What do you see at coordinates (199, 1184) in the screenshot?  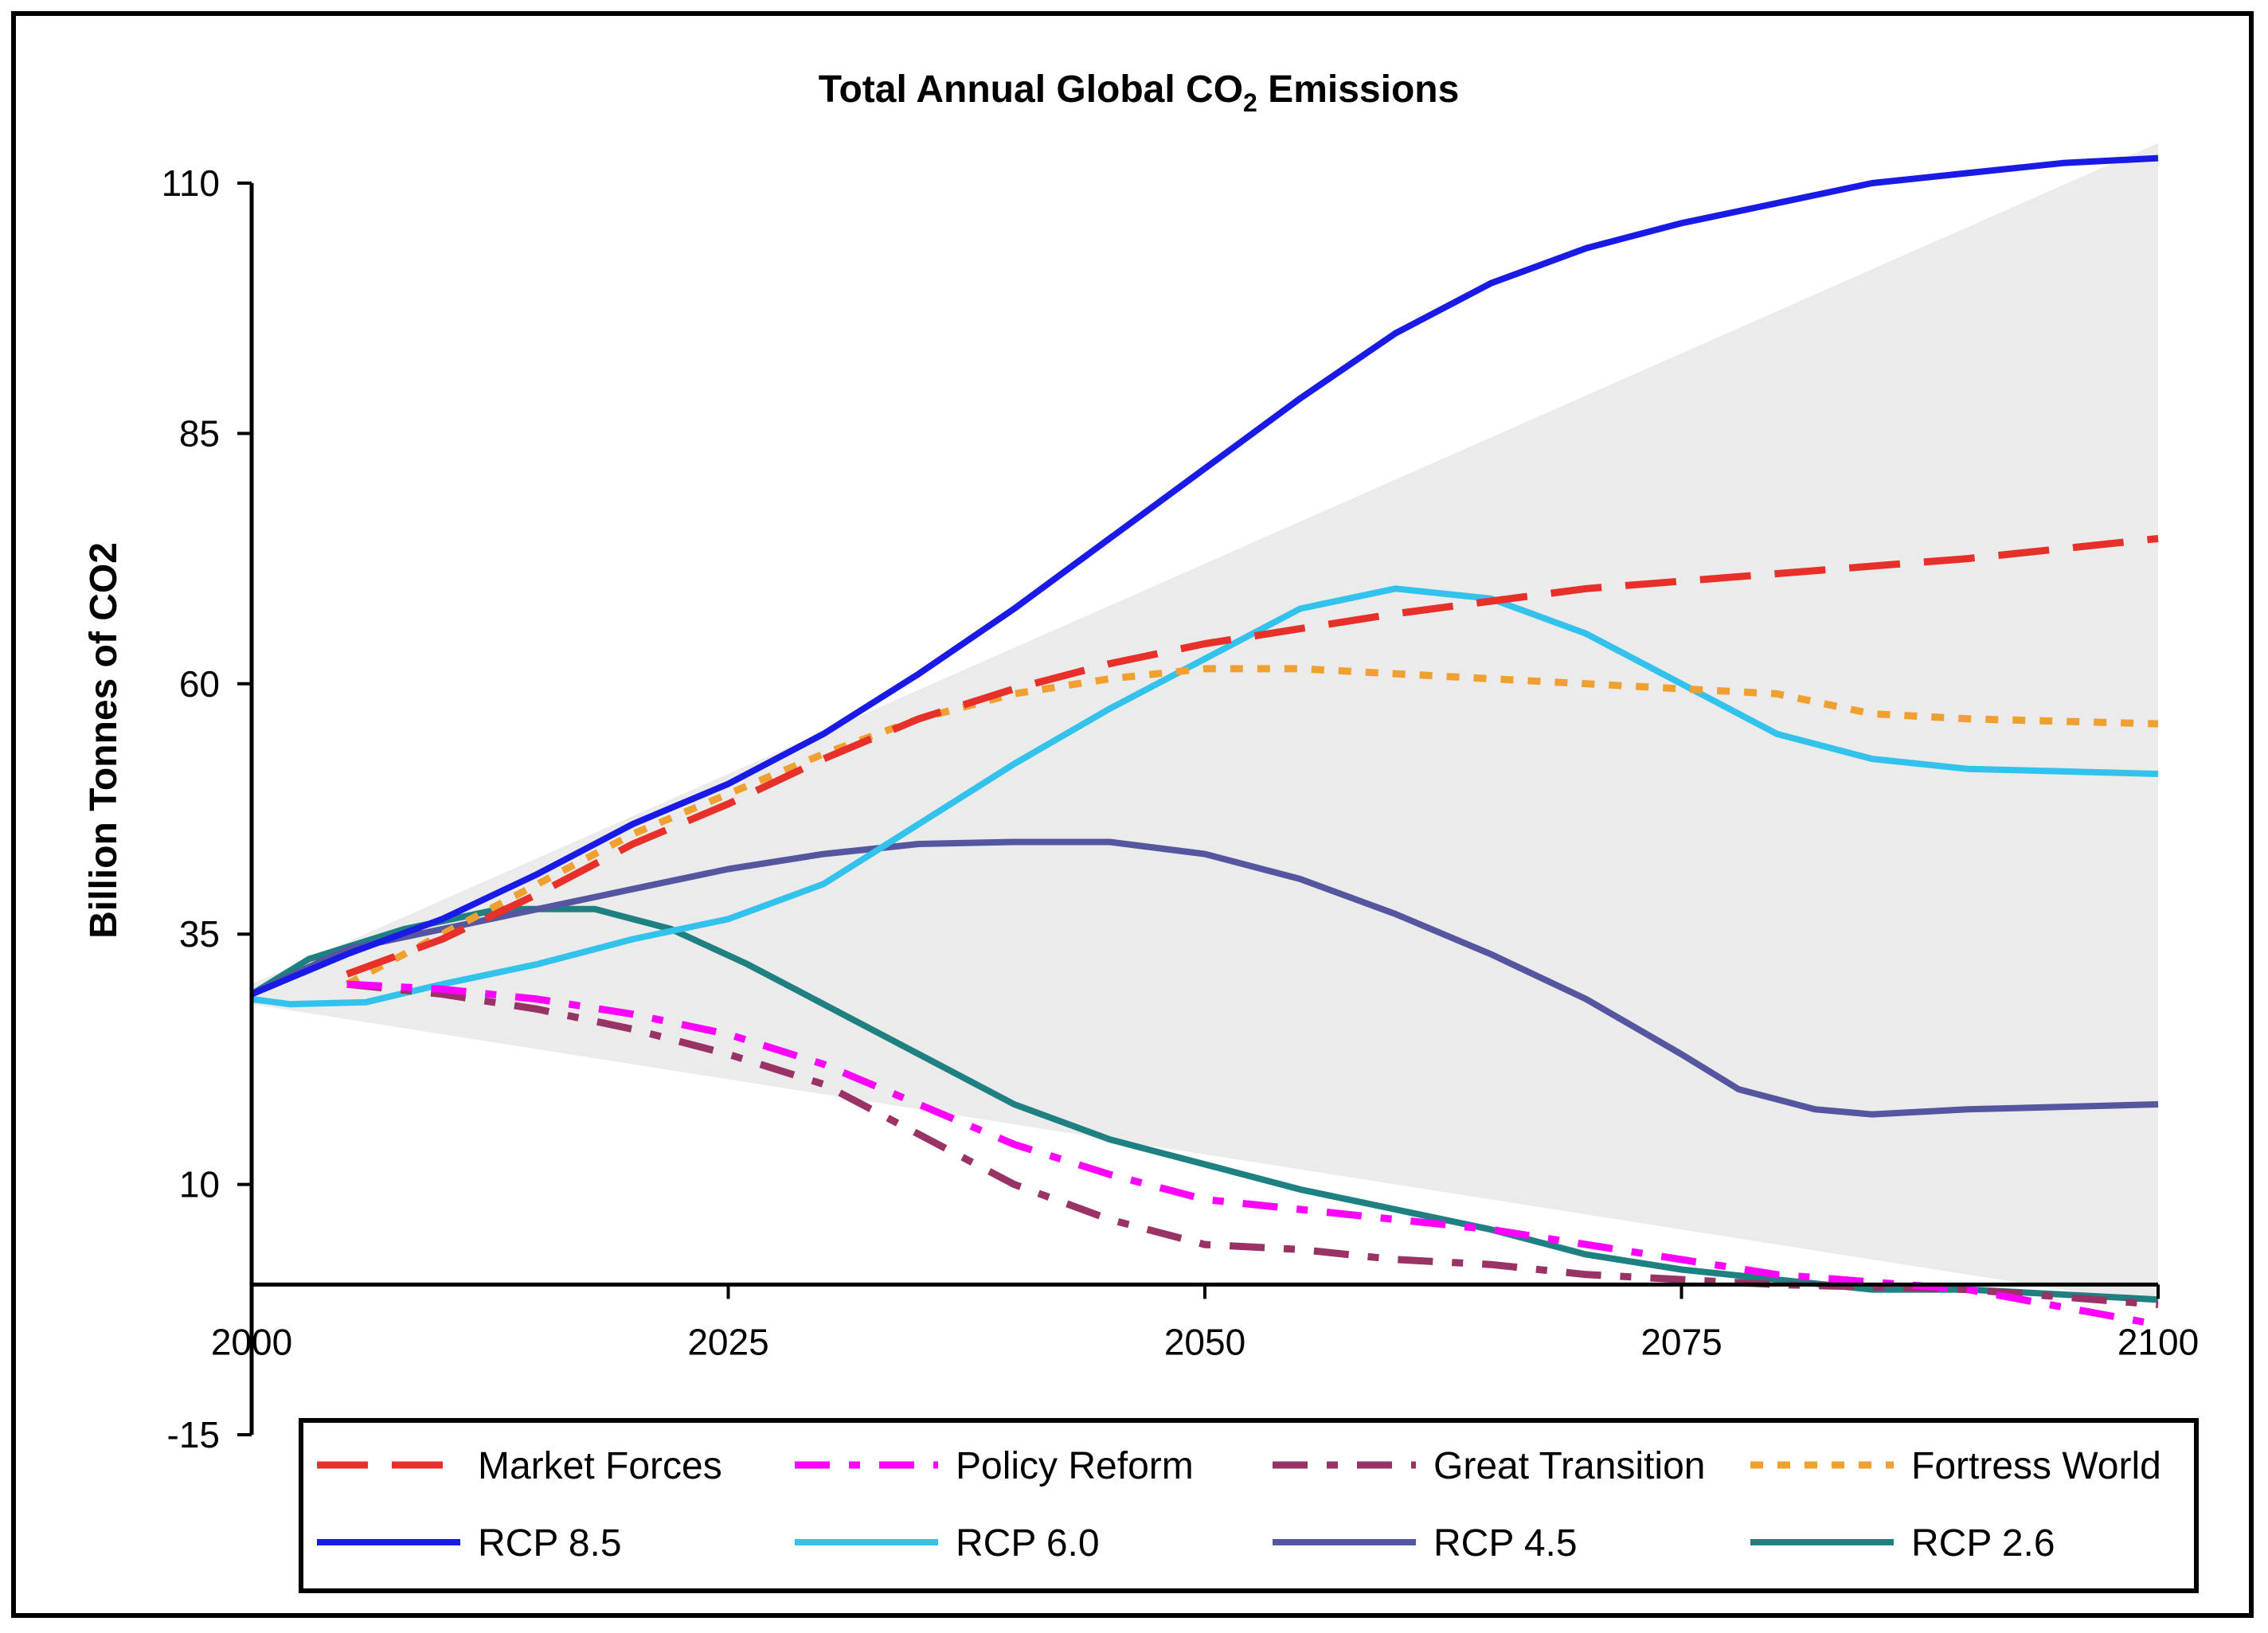 I see `y-tick-label: 10` at bounding box center [199, 1184].